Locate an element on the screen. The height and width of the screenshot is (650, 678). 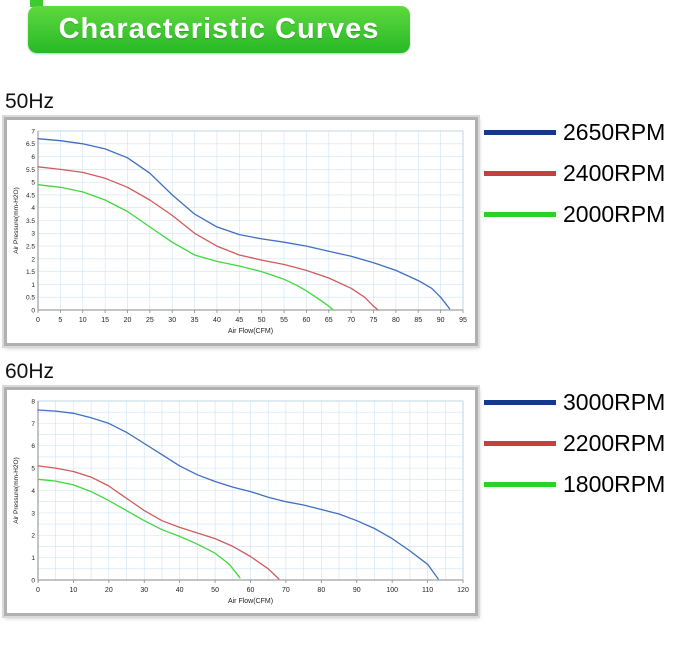
svg-text: 45 is located at coordinates (239, 320).